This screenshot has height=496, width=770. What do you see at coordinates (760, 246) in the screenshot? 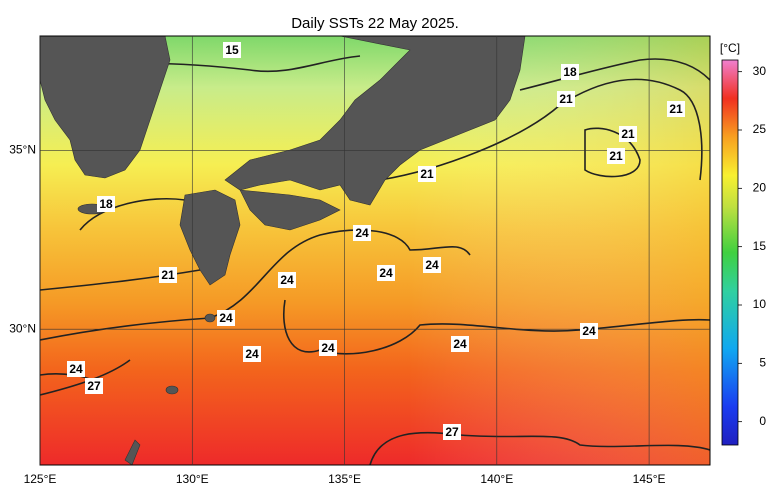
I see `colorbar-tick-label: 15` at bounding box center [760, 246].